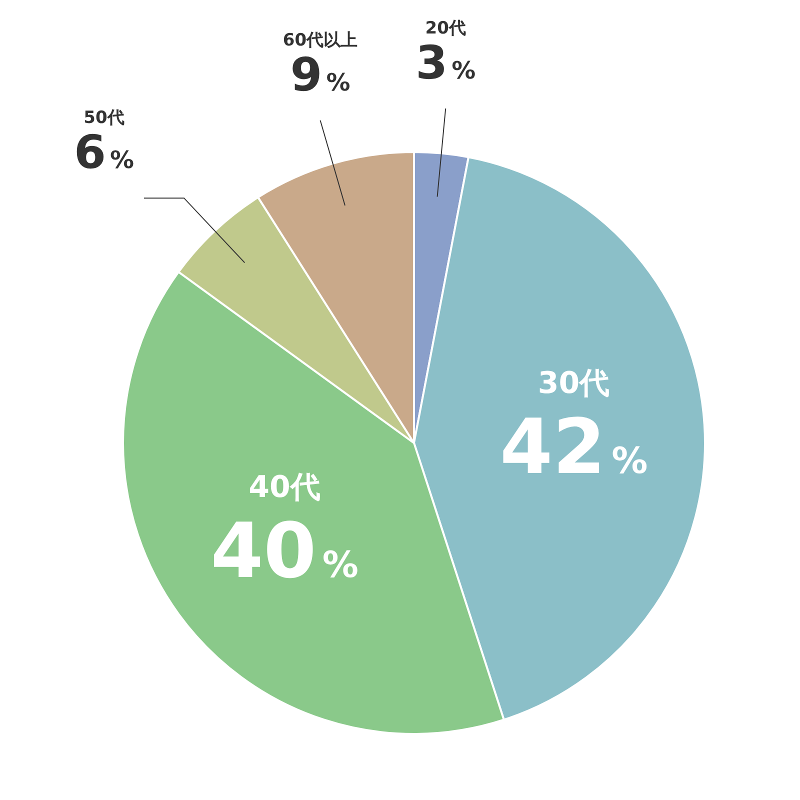 This screenshot has width=800, height=800. Describe the element at coordinates (574, 446) in the screenshot. I see `data-label: 42%` at that location.